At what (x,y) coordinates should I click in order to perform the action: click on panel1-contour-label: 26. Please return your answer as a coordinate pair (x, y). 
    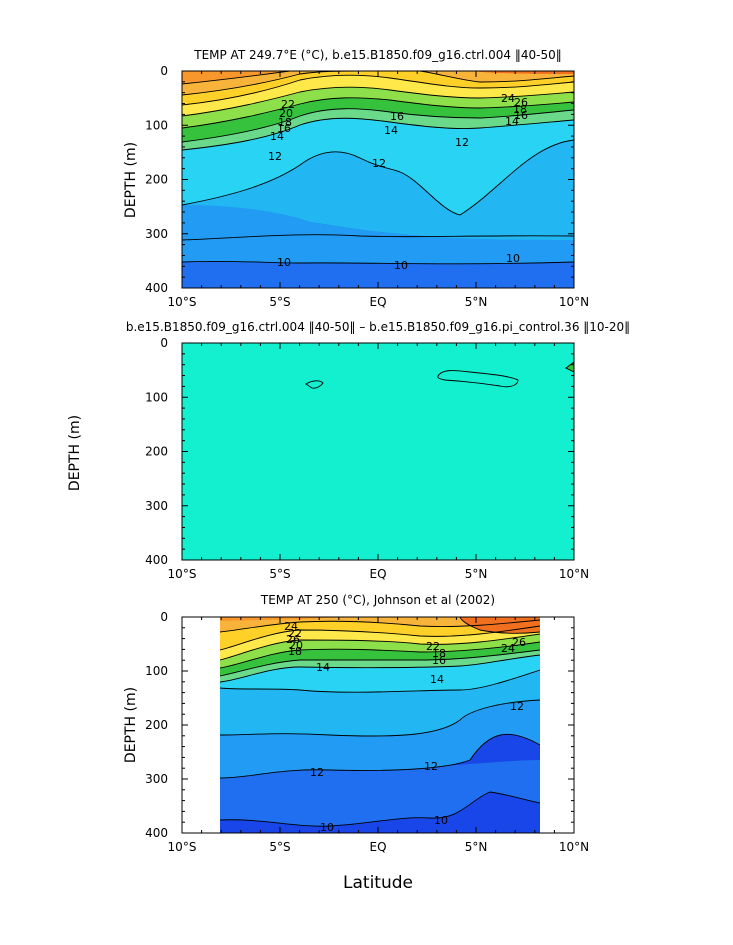
    Looking at the image, I should click on (521, 102).